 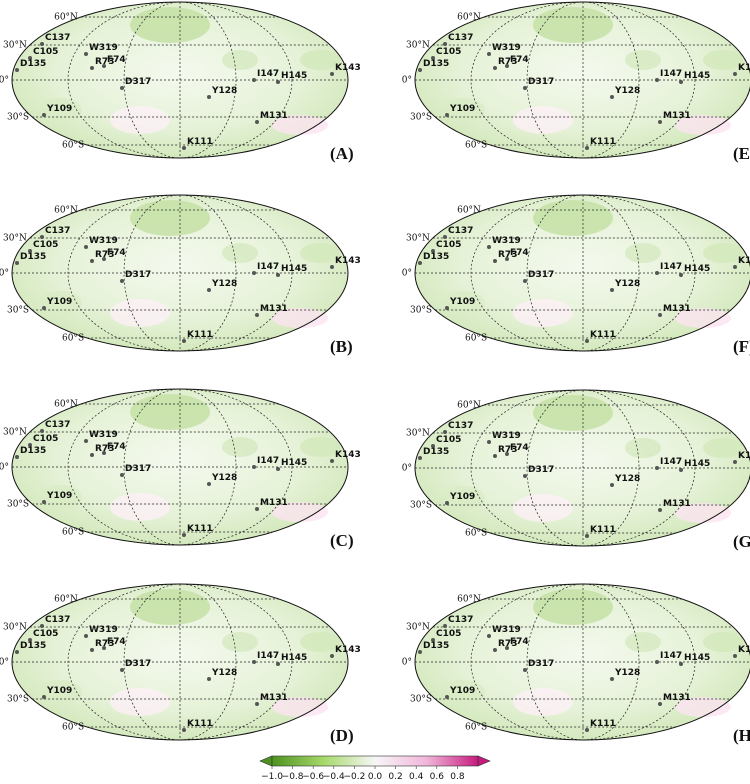 I want to click on panel-label: (G), so click(x=741, y=541).